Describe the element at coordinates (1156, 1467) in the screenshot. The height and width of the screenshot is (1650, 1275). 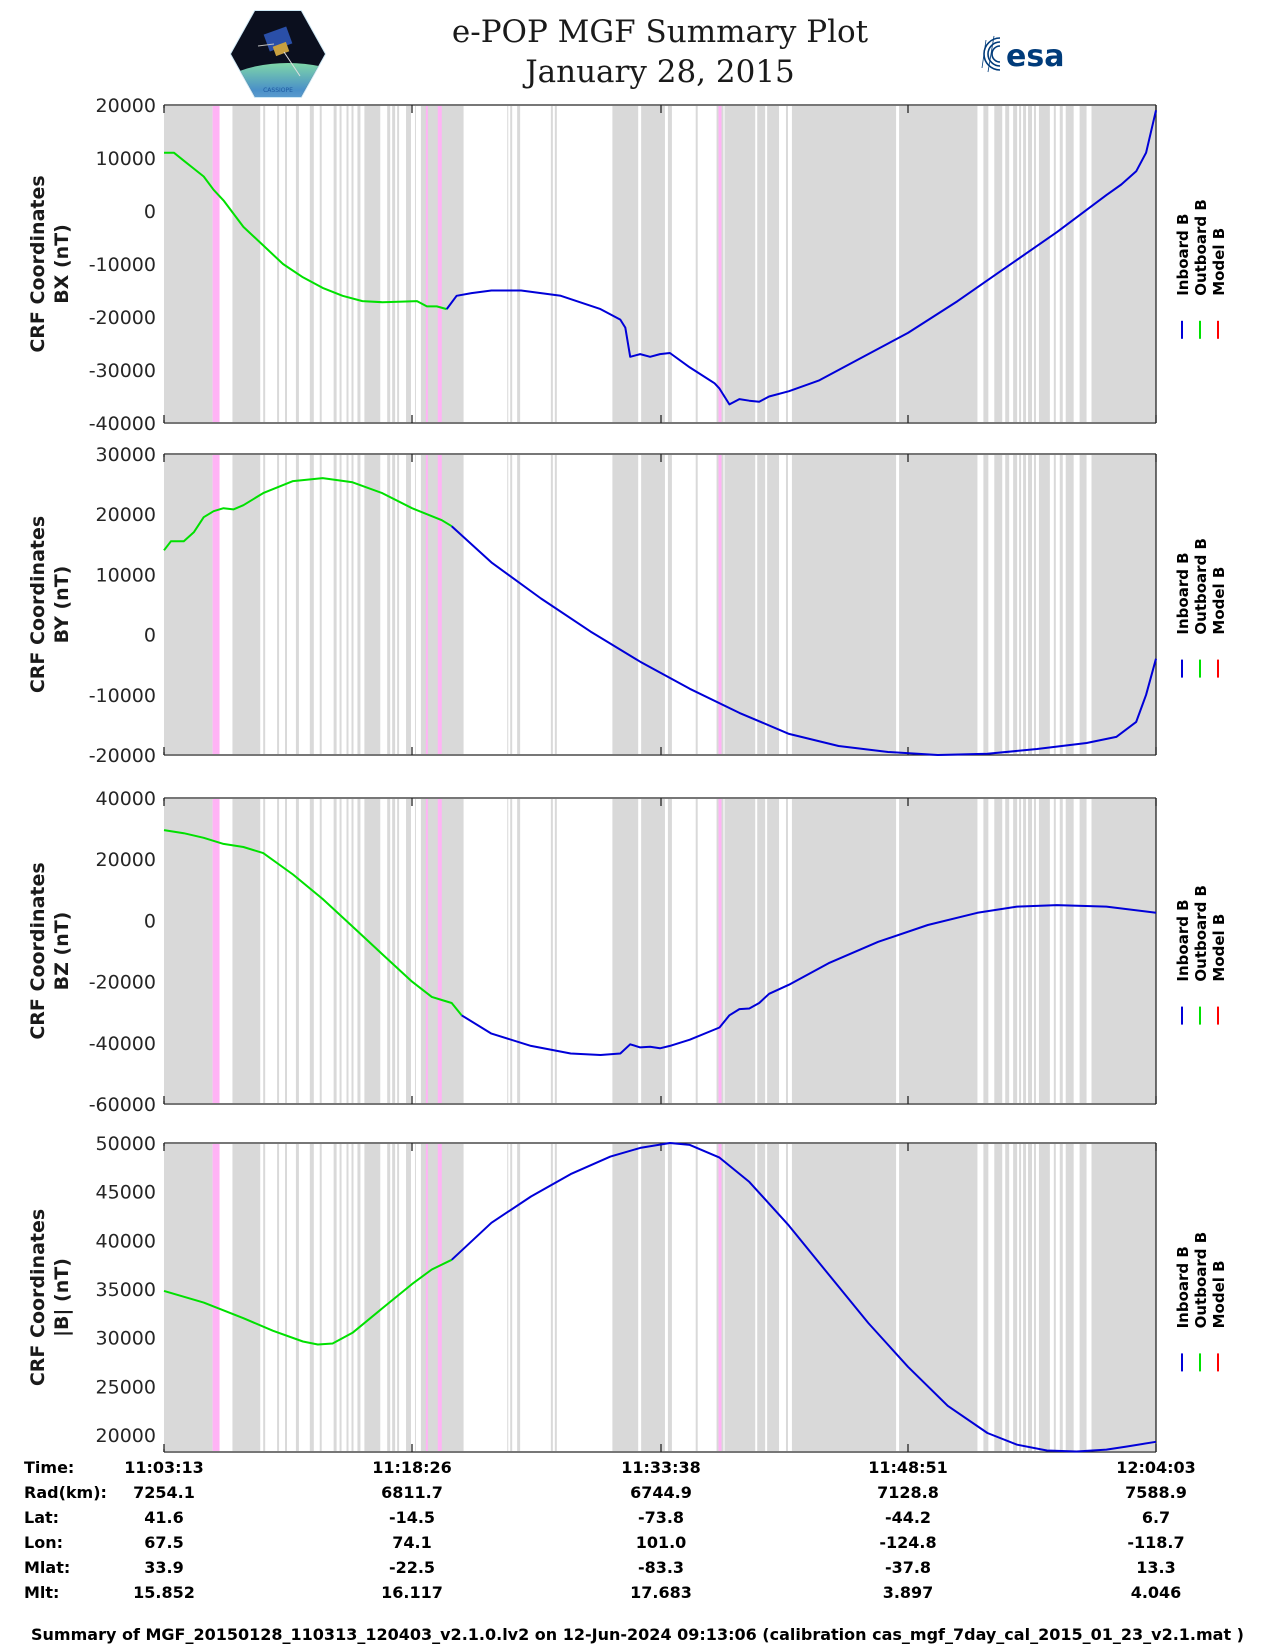
I see `info-value: 12:04:03` at that location.